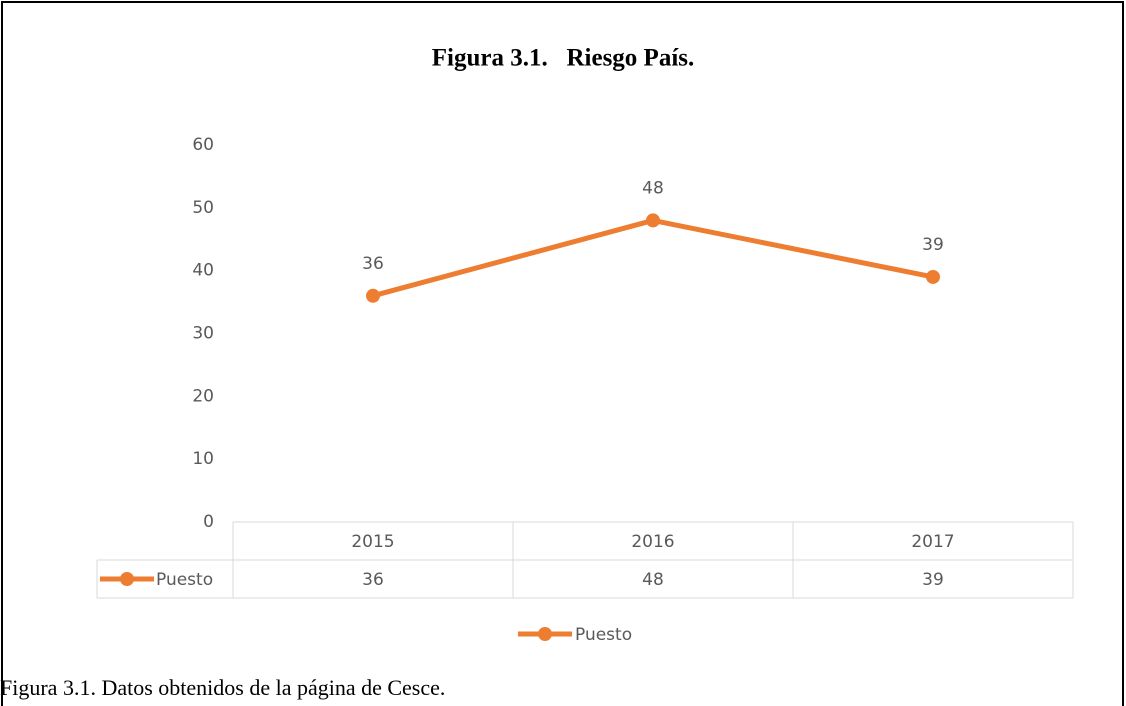  I want to click on x-tick-label: 2015, so click(372, 542).